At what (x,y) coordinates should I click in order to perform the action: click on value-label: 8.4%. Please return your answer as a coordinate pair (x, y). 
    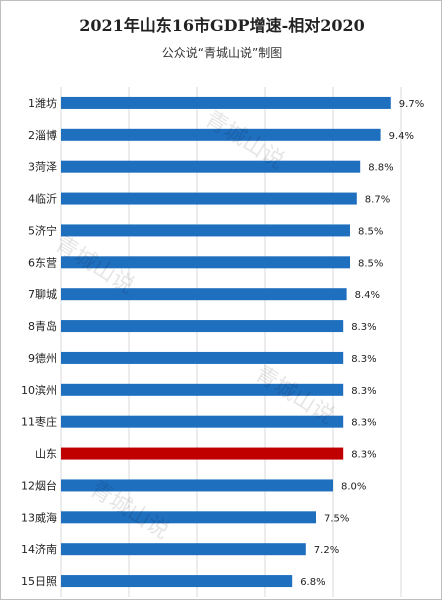
    Looking at the image, I should click on (367, 295).